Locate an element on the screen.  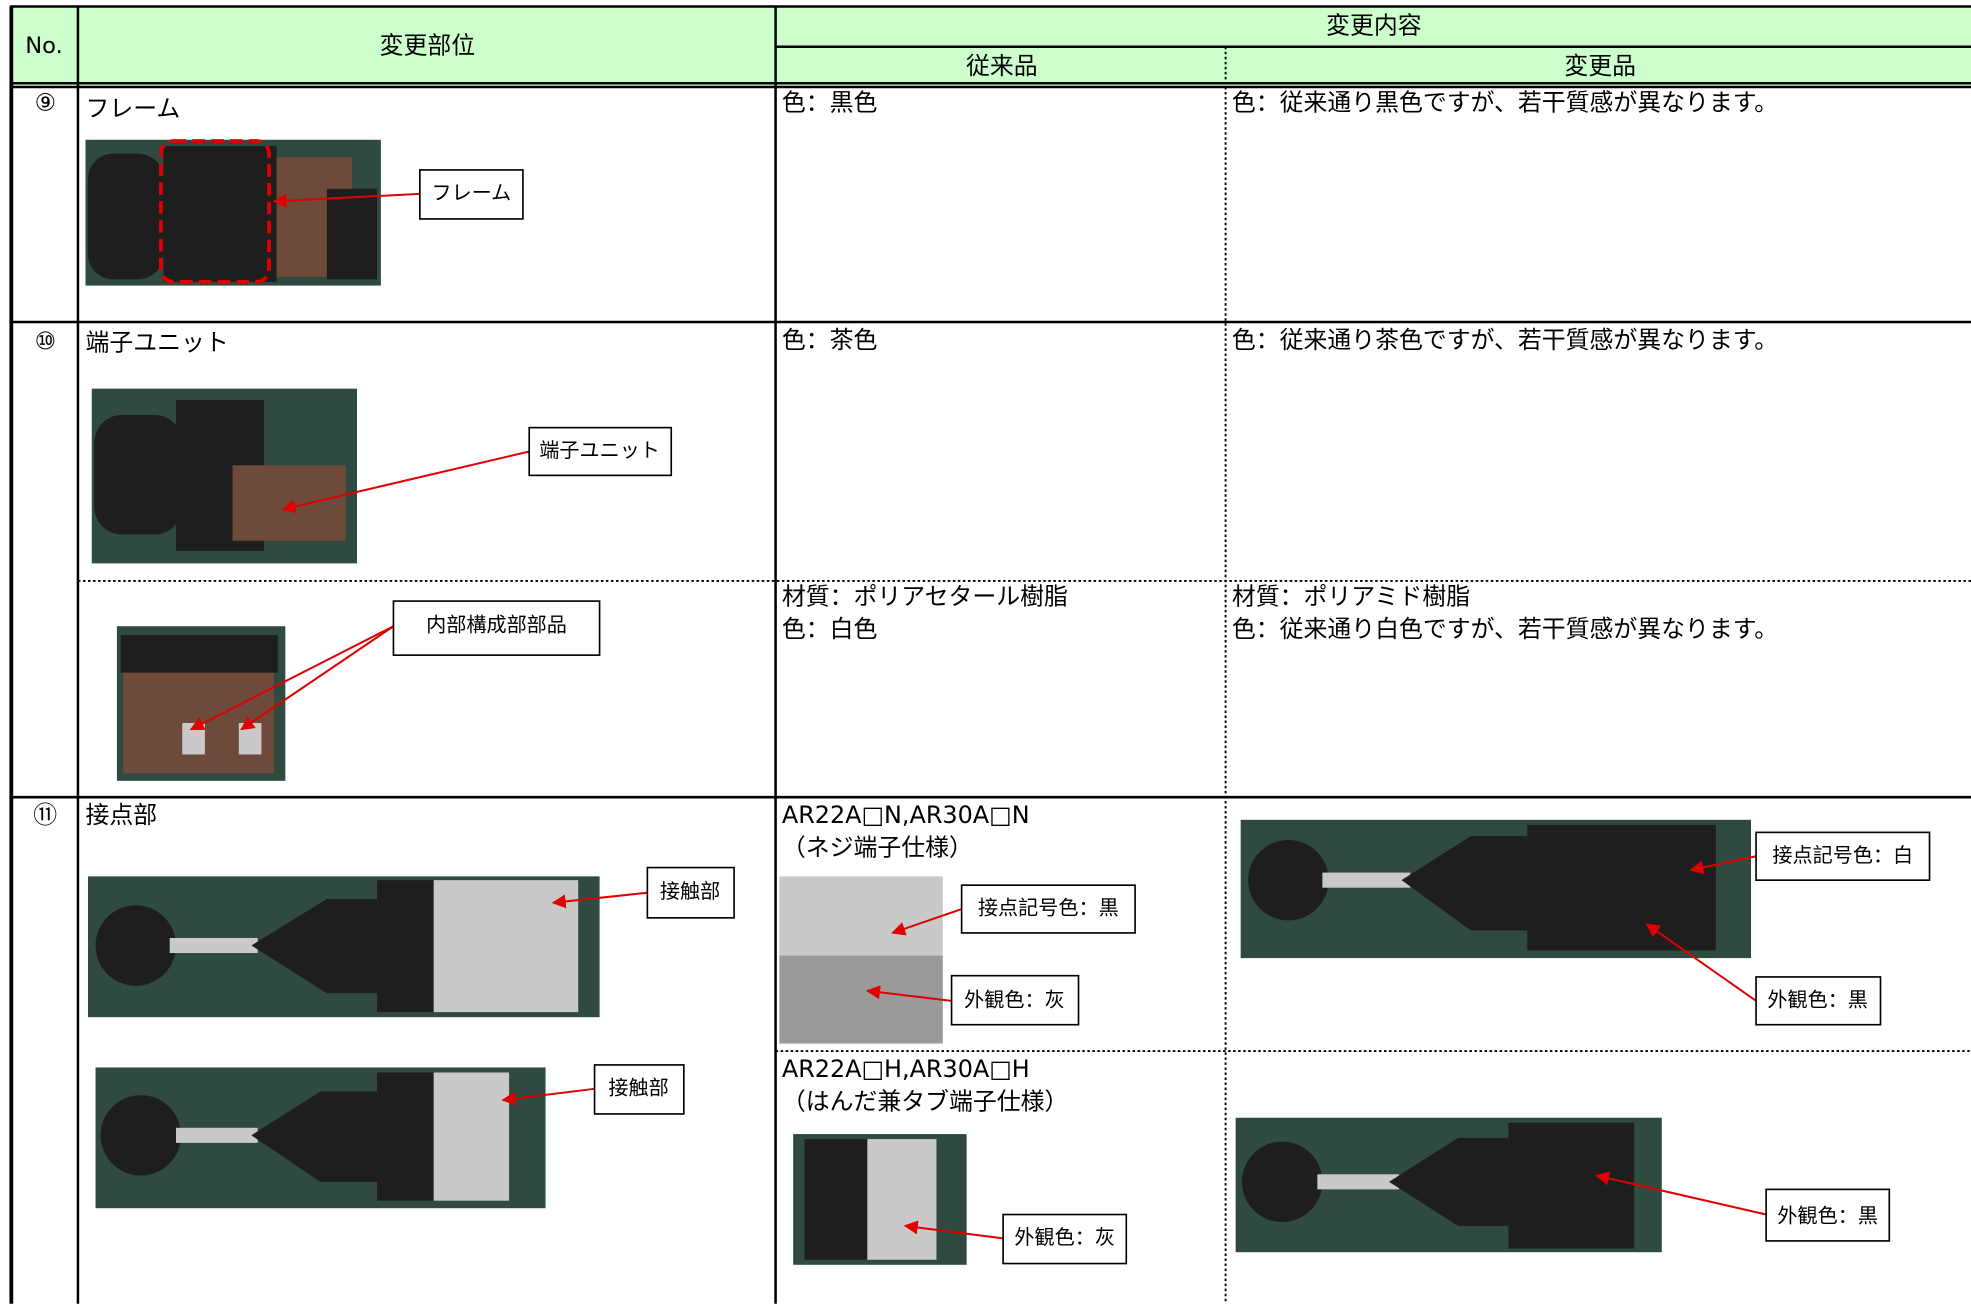
callout: 接点記号色：黒 is located at coordinates (1048, 908).